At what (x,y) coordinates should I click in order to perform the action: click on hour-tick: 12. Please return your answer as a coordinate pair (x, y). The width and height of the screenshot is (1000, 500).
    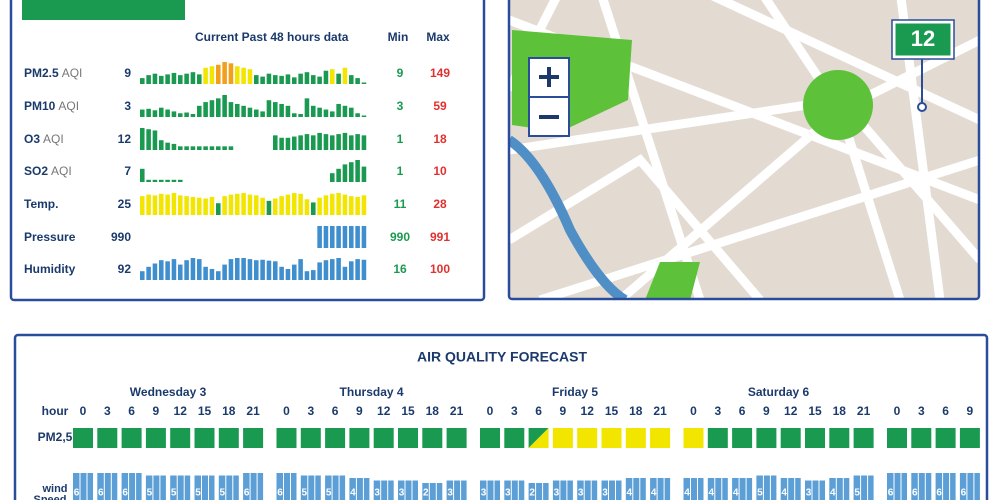
    Looking at the image, I should click on (791, 411).